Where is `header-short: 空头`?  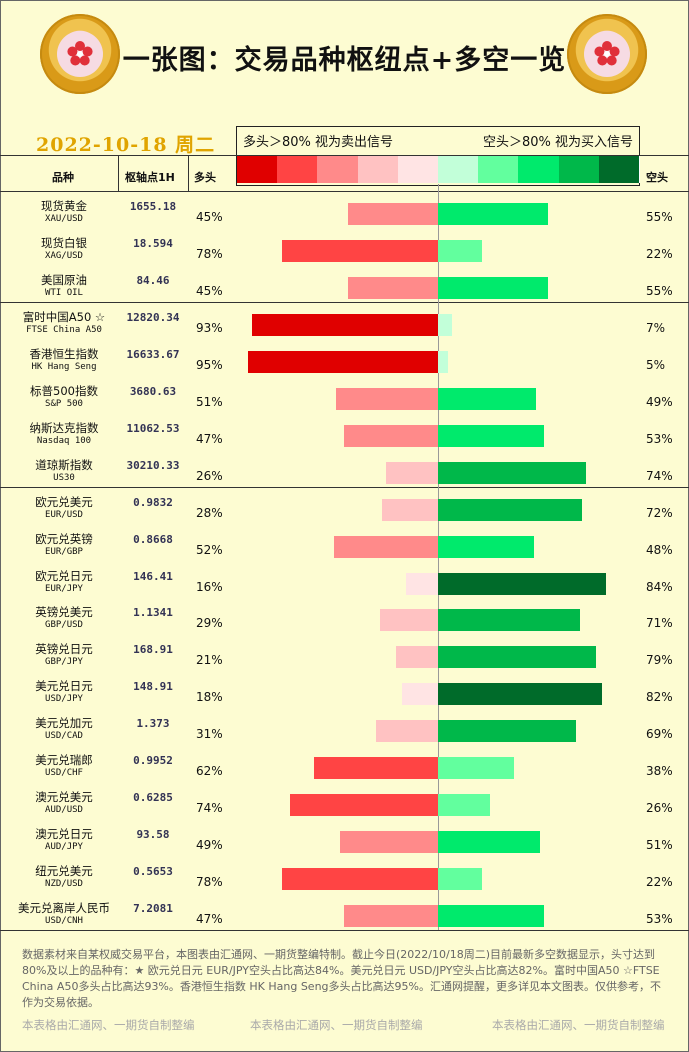
header-short: 空头 is located at coordinates (657, 177).